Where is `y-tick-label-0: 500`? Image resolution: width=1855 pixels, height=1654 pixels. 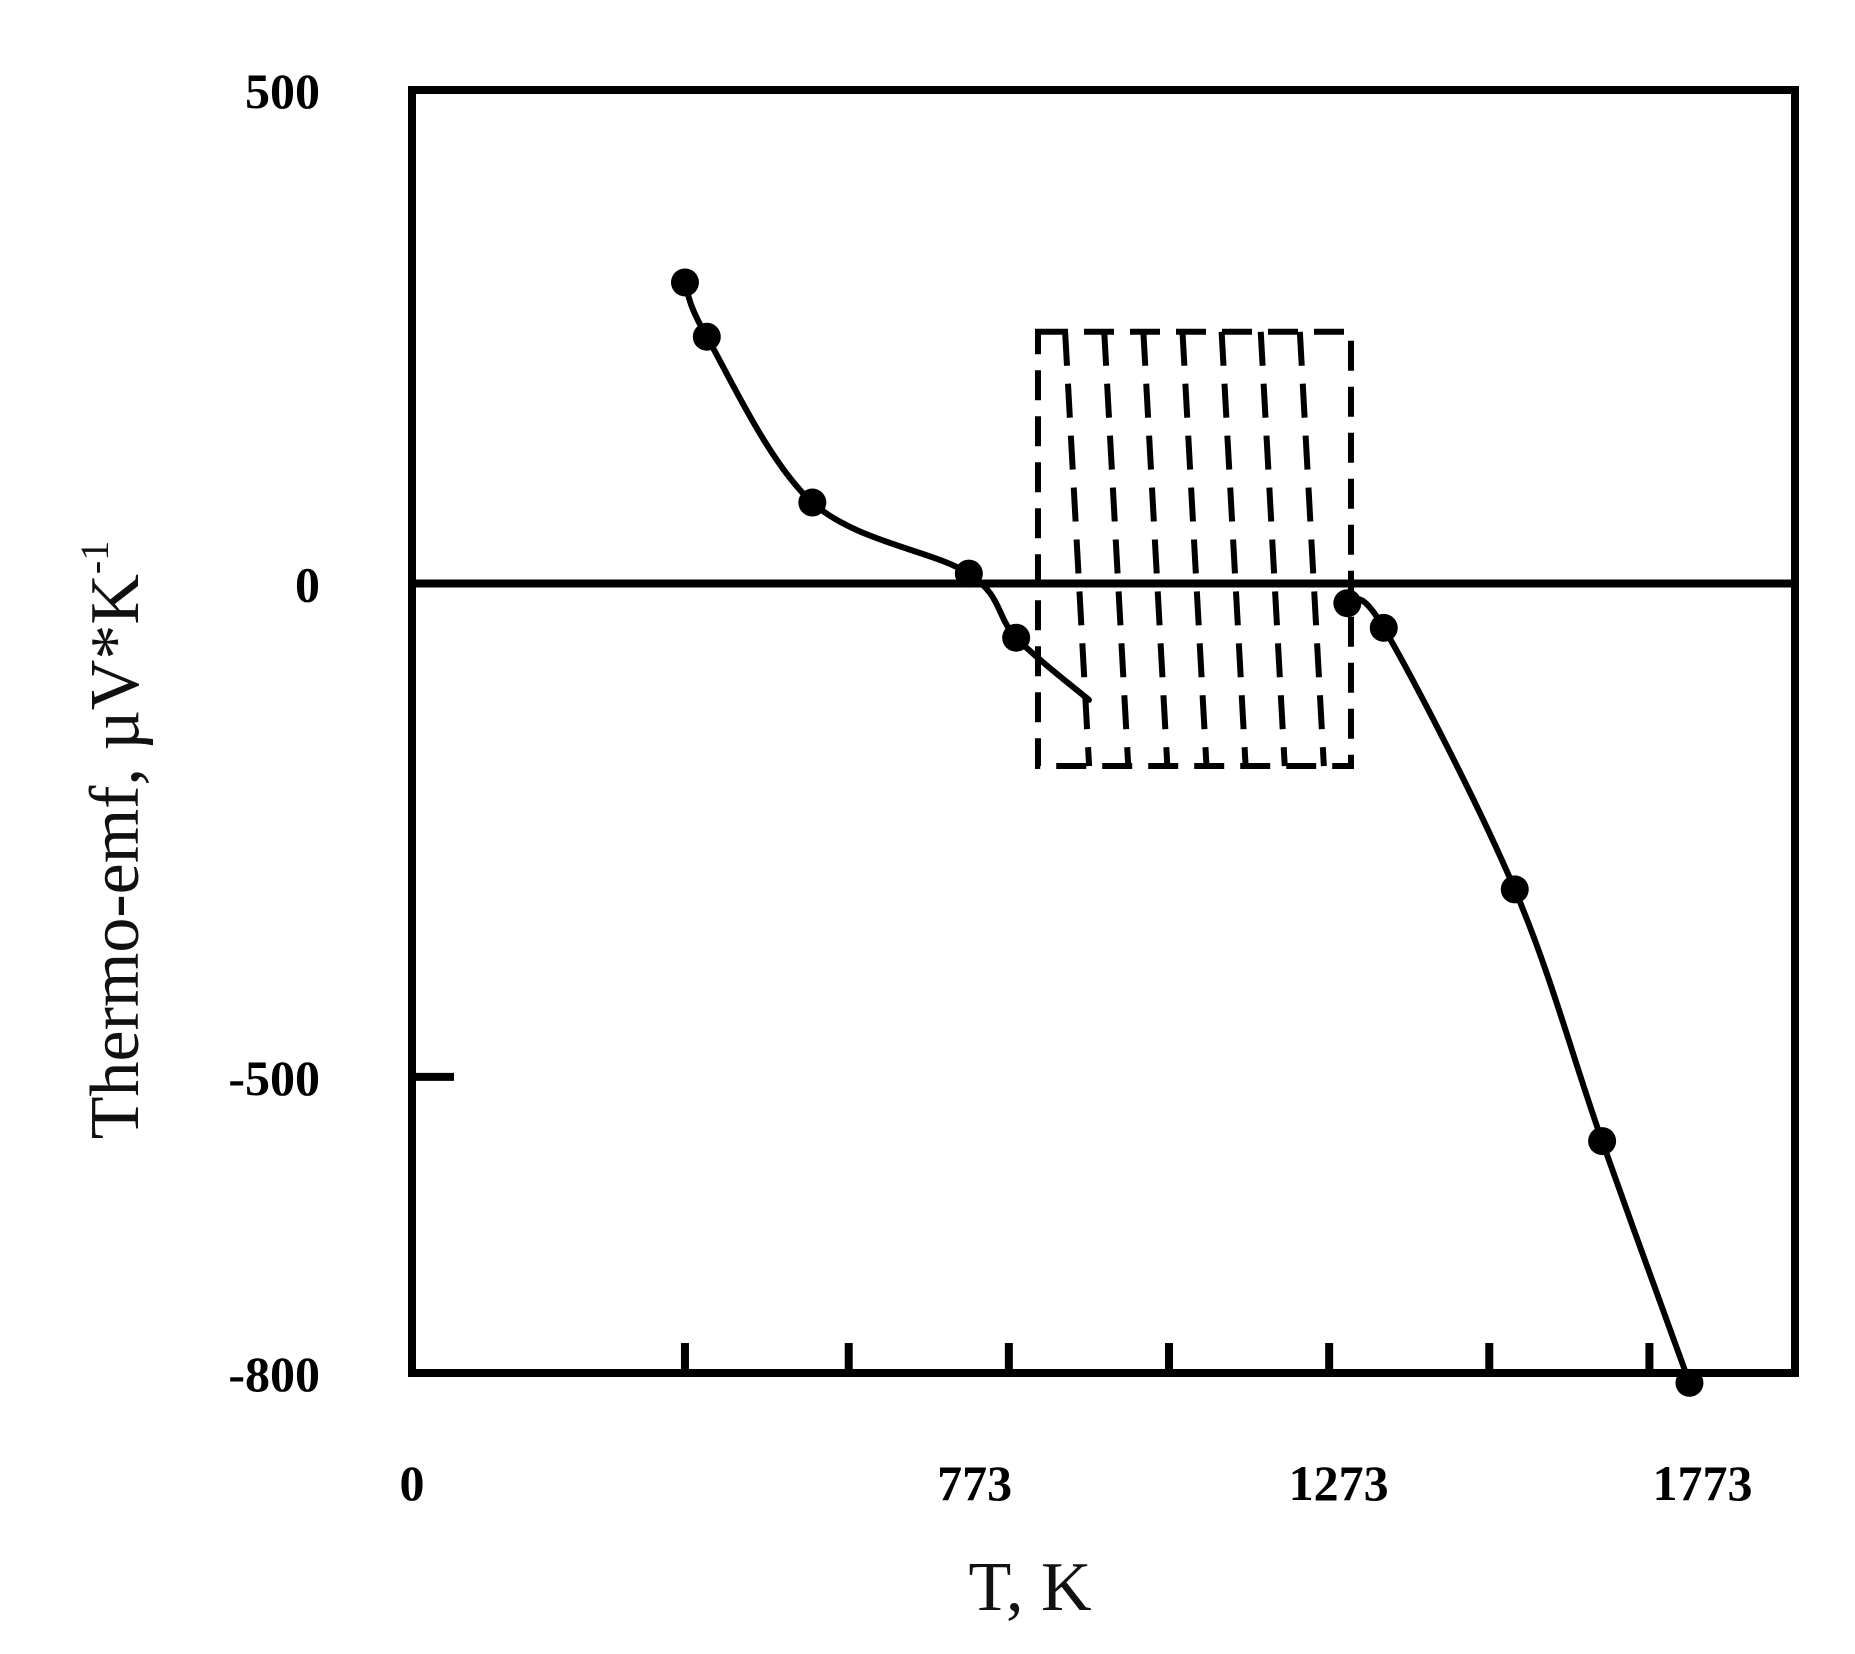 y-tick-label-0: 500 is located at coordinates (282, 91).